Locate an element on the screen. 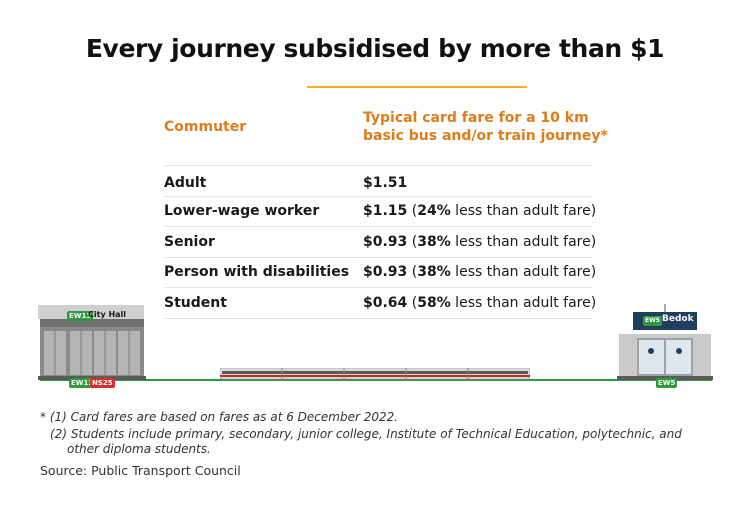 This screenshot has height=515, width=750. row-fare: $1.51 is located at coordinates (385, 183).